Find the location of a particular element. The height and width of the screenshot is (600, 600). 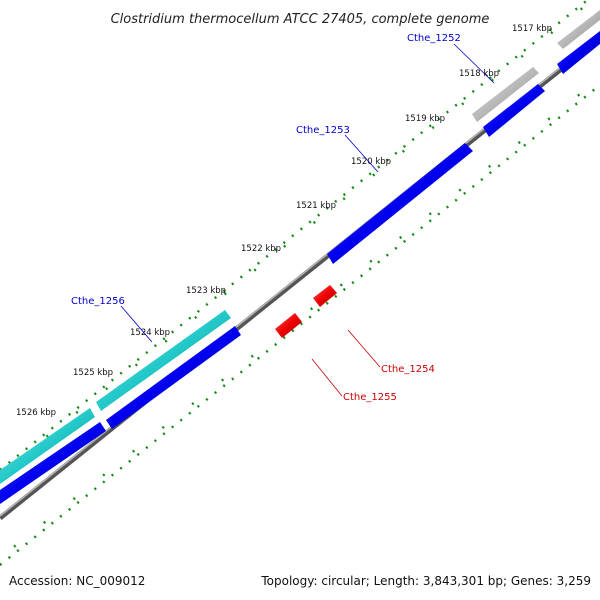

tick-label-1524: 1524 kbp is located at coordinates (150, 333).